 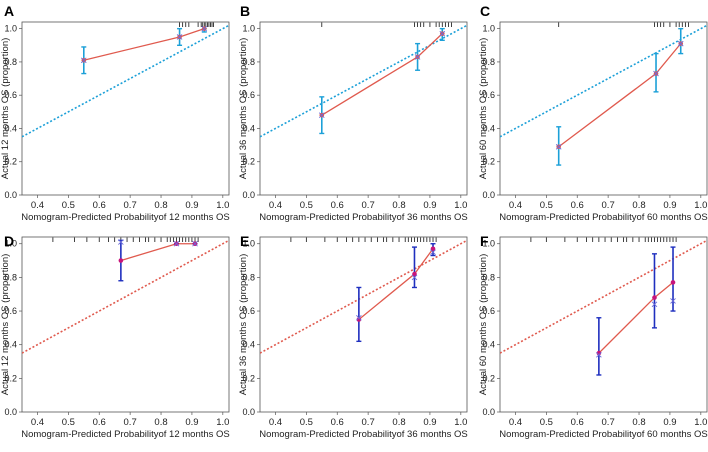 I want to click on panel-label: C, so click(x=485, y=11).